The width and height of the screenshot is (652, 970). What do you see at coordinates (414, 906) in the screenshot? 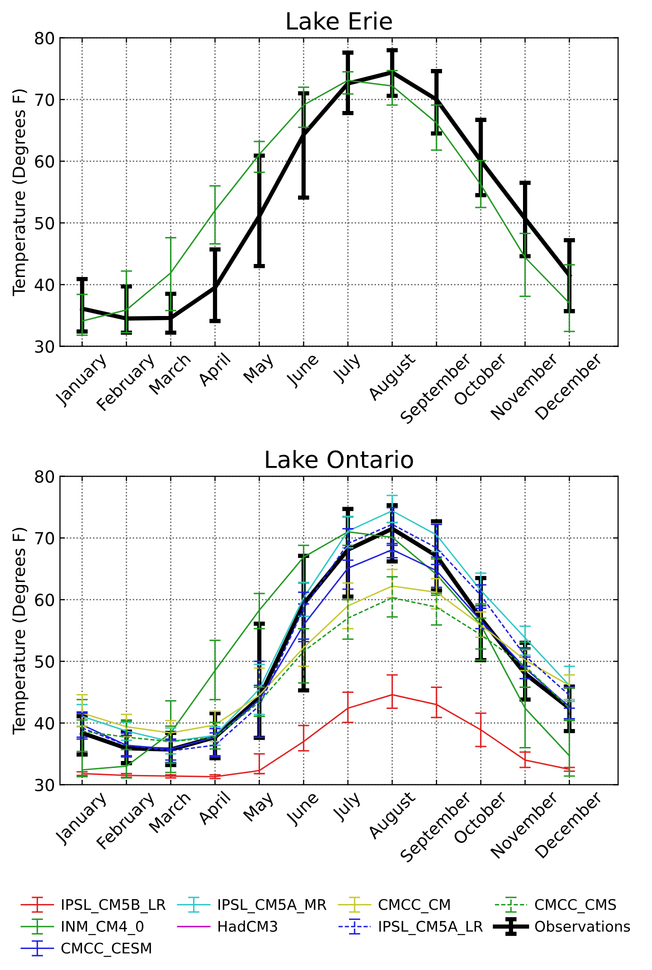
I see `legend-label: CMCC_CM` at bounding box center [414, 906].